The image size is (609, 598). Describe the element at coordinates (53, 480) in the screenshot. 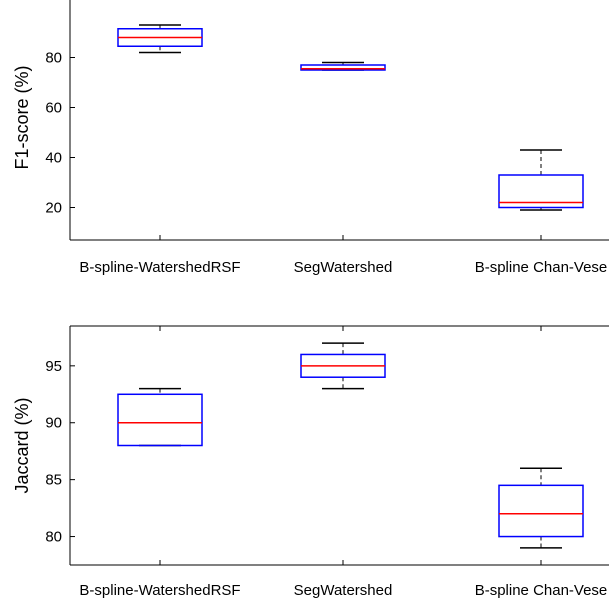

I see `y-tick-label: 85` at that location.